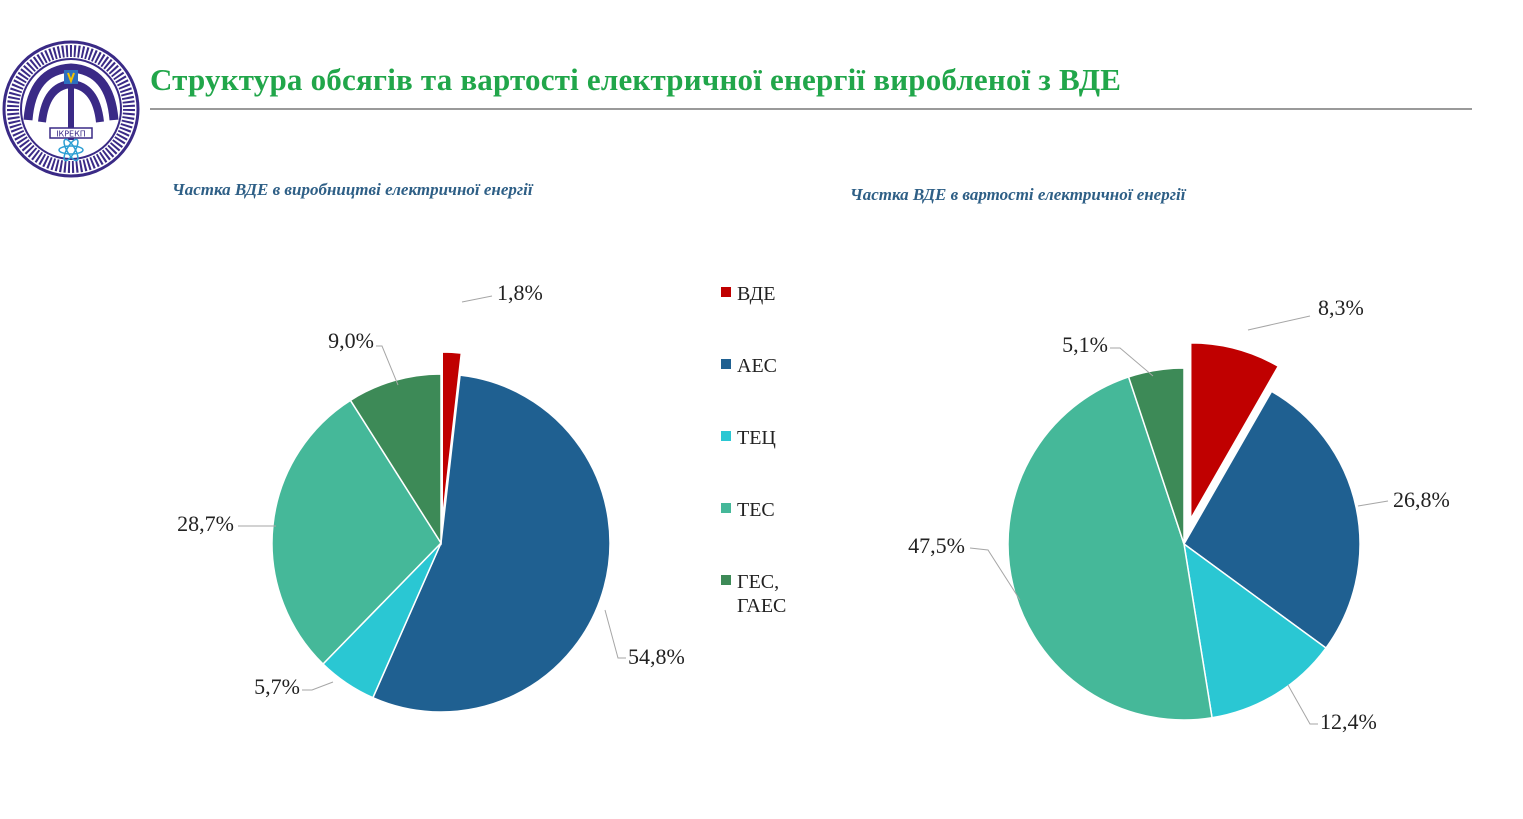  What do you see at coordinates (761, 606) in the screenshot?
I see `legend-label-гес-гаес: ГАЕС` at bounding box center [761, 606].